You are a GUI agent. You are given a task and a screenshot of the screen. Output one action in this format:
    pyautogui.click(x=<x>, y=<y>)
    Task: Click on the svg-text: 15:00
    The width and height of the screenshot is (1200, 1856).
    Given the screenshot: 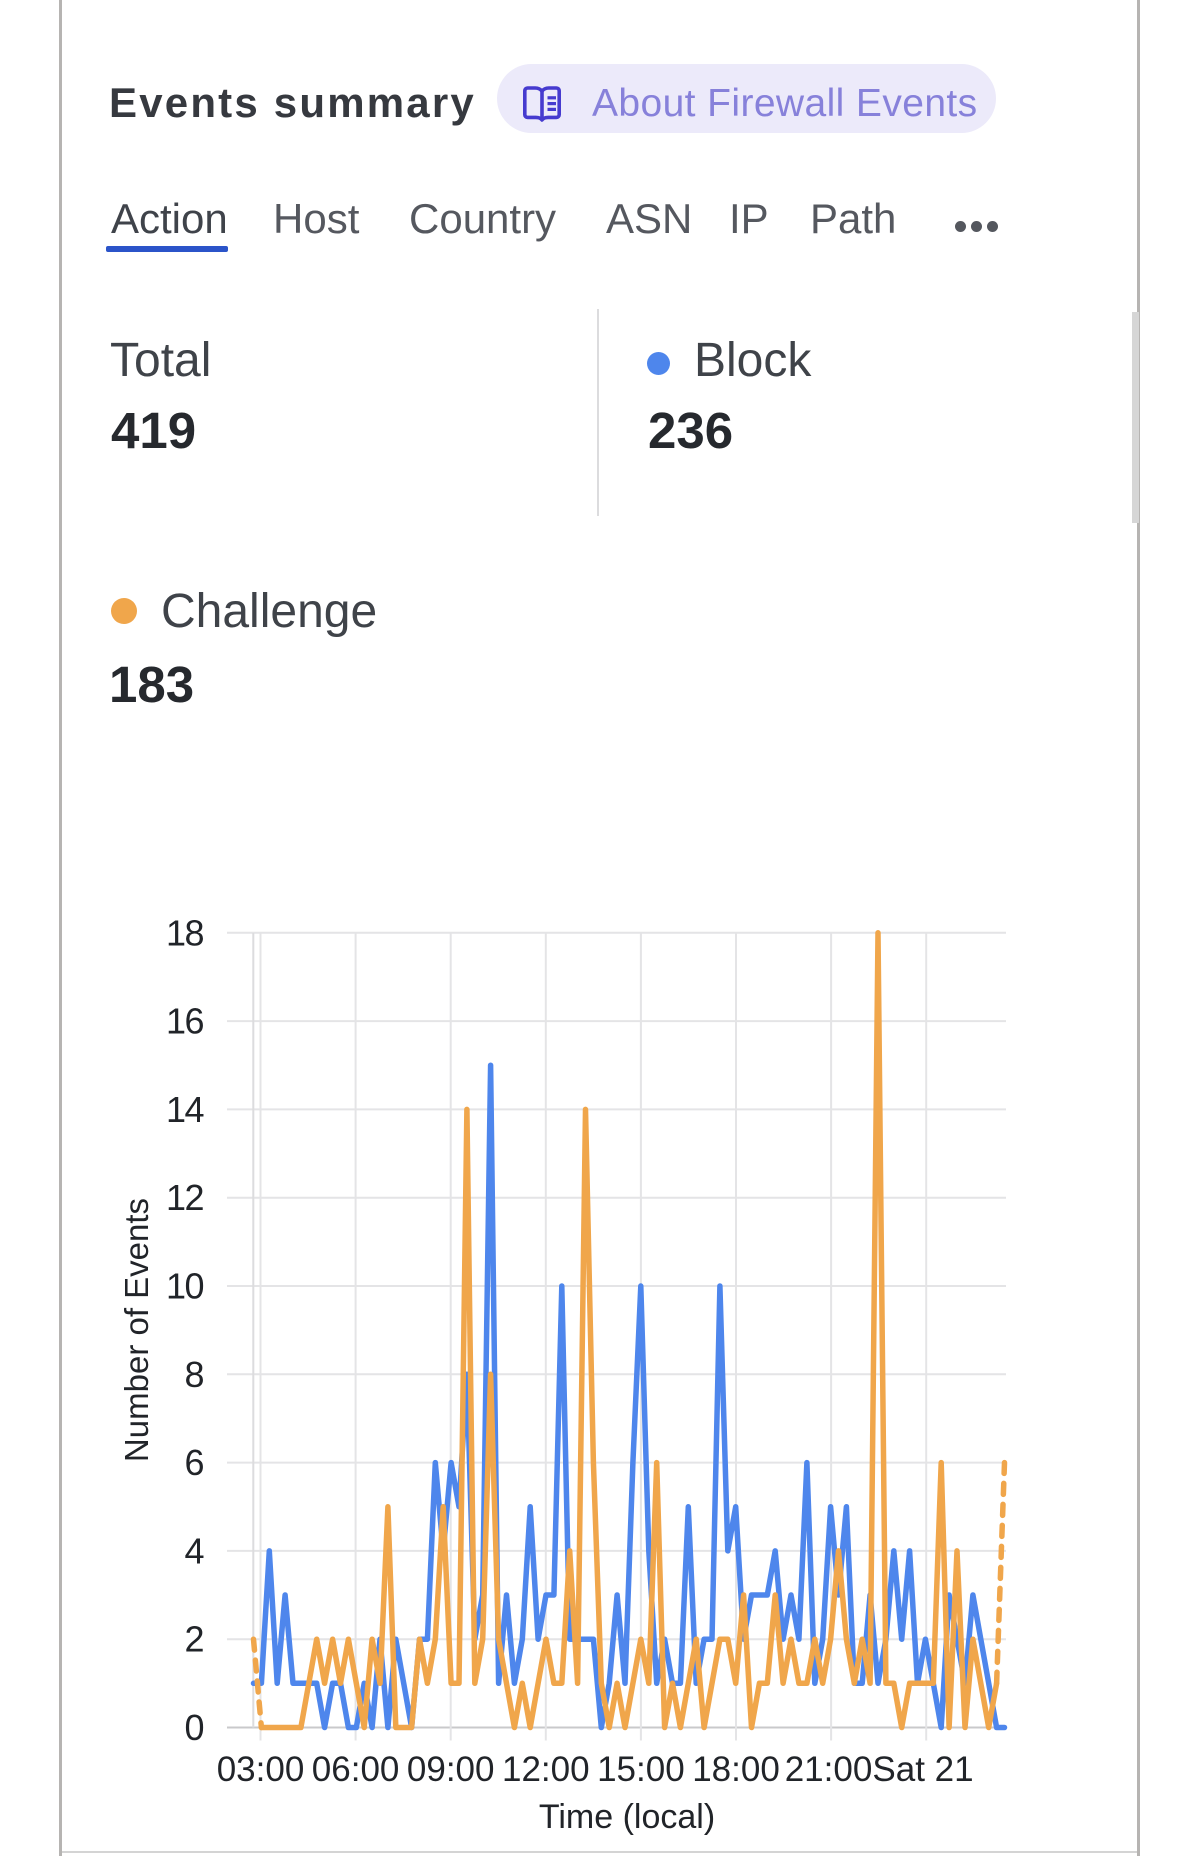 What is the action you would take?
    pyautogui.click(x=641, y=1769)
    